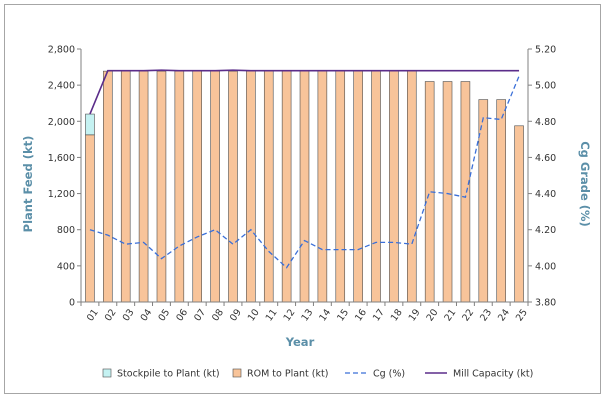  What do you see at coordinates (450, 315) in the screenshot?
I see `x-tick-label: 21` at bounding box center [450, 315].